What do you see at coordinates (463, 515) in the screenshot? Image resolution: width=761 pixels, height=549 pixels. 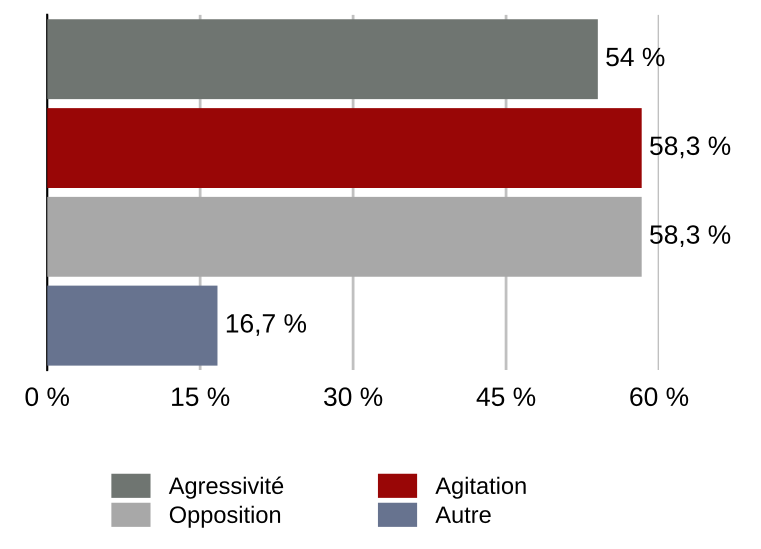 I see `legend-label: Autre` at bounding box center [463, 515].